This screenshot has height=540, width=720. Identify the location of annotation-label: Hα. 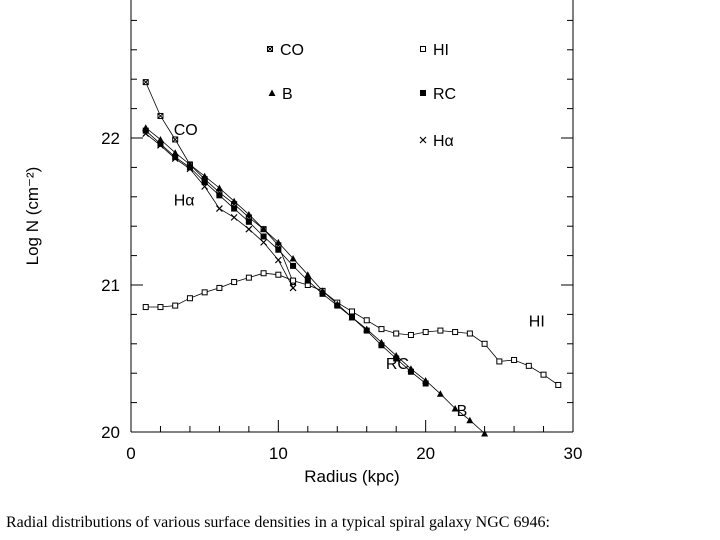
(184, 201).